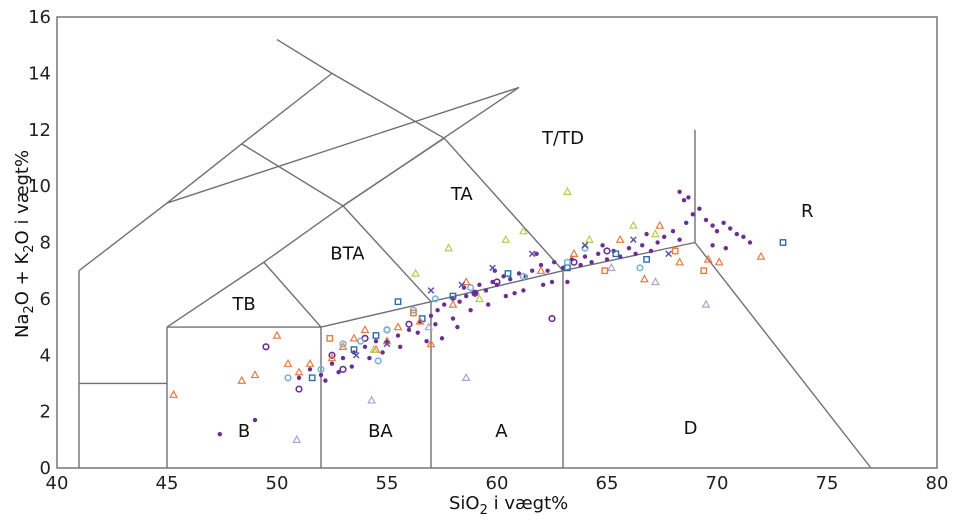 This screenshot has width=953, height=520. Describe the element at coordinates (717, 483) in the screenshot. I see `x-tick-label-6: 70` at that location.